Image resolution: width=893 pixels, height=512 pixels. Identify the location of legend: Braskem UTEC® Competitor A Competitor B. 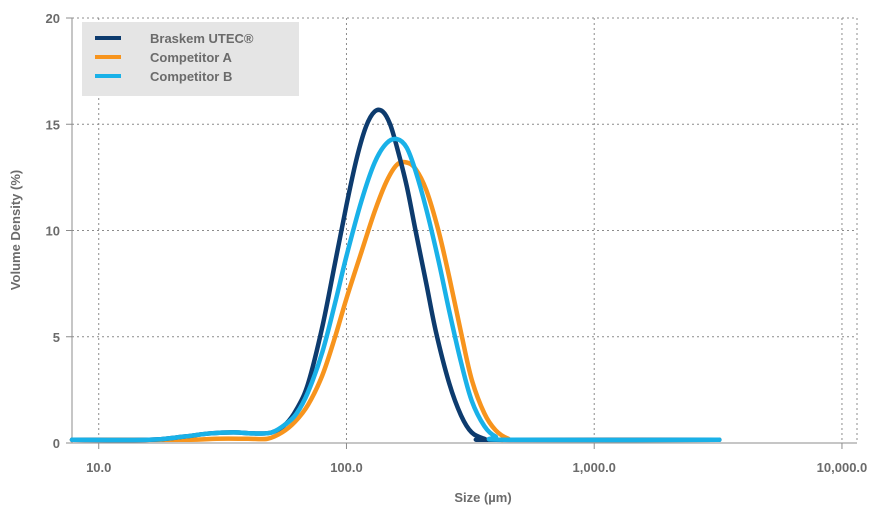
(190, 59).